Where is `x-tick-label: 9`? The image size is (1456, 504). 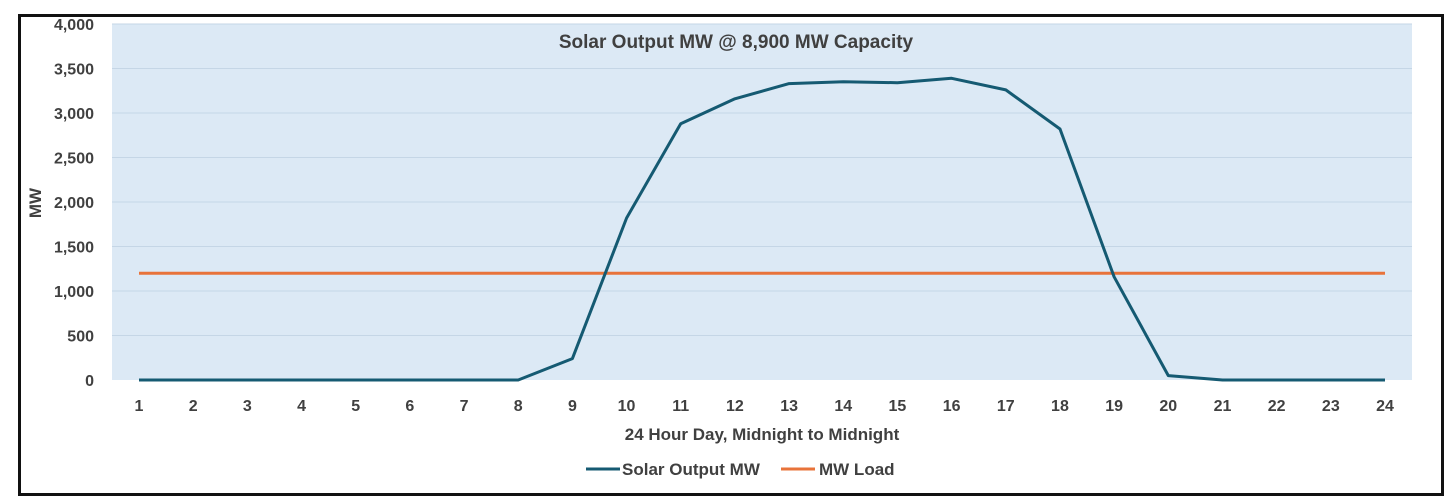
x-tick-label: 9 is located at coordinates (572, 406).